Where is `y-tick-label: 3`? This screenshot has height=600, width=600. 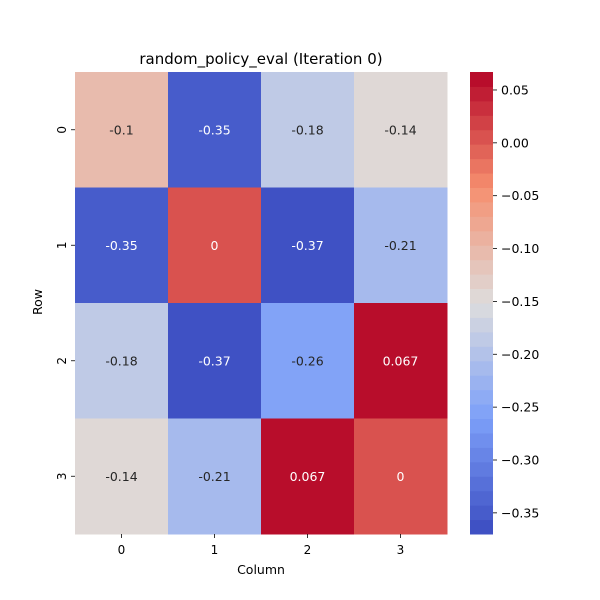 y-tick-label: 3 is located at coordinates (62, 476).